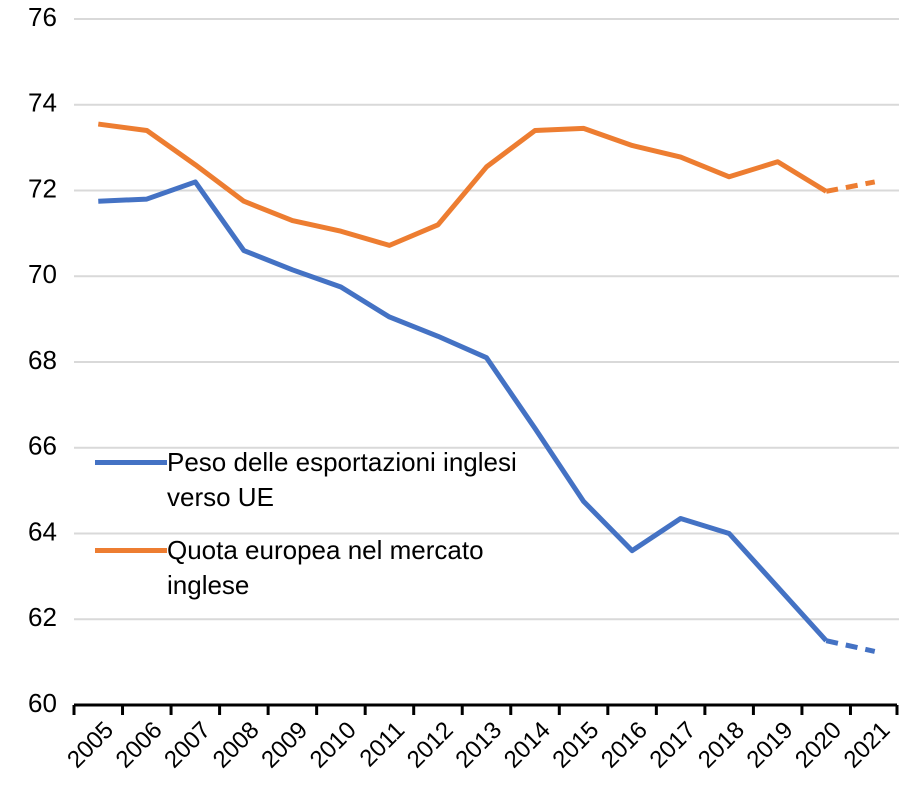 Image resolution: width=899 pixels, height=790 pixels. Describe the element at coordinates (624, 745) in the screenshot. I see `x-tick-label: 2016` at that location.